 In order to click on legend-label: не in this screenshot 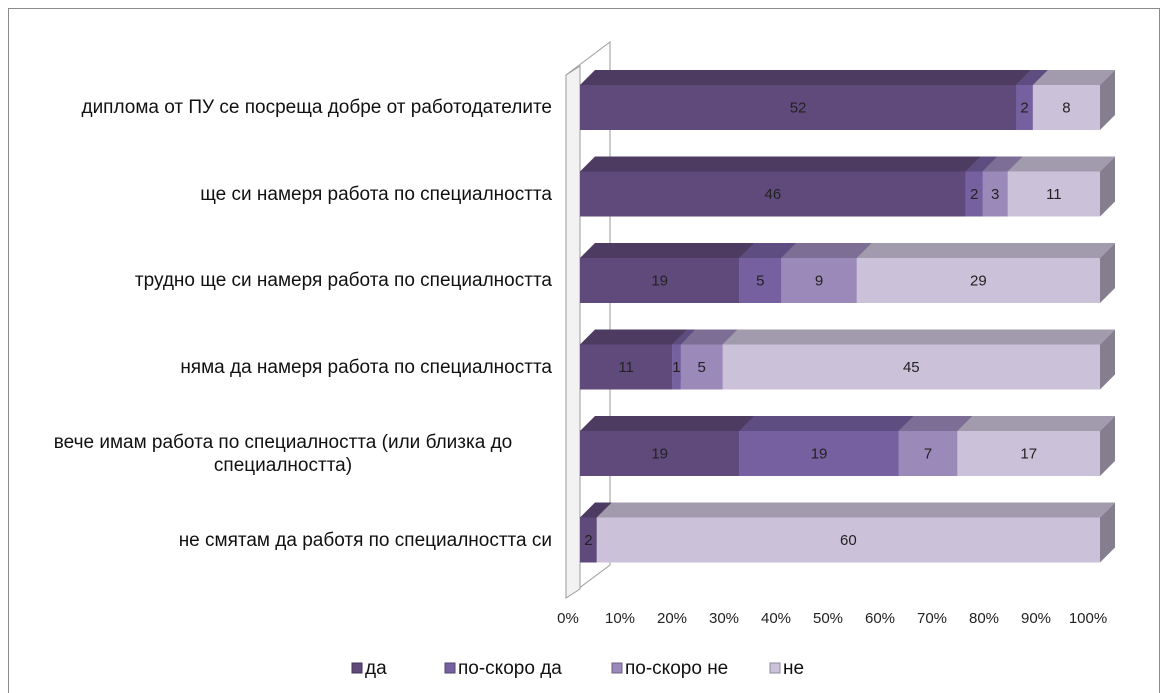, I will do `click(793, 668)`.